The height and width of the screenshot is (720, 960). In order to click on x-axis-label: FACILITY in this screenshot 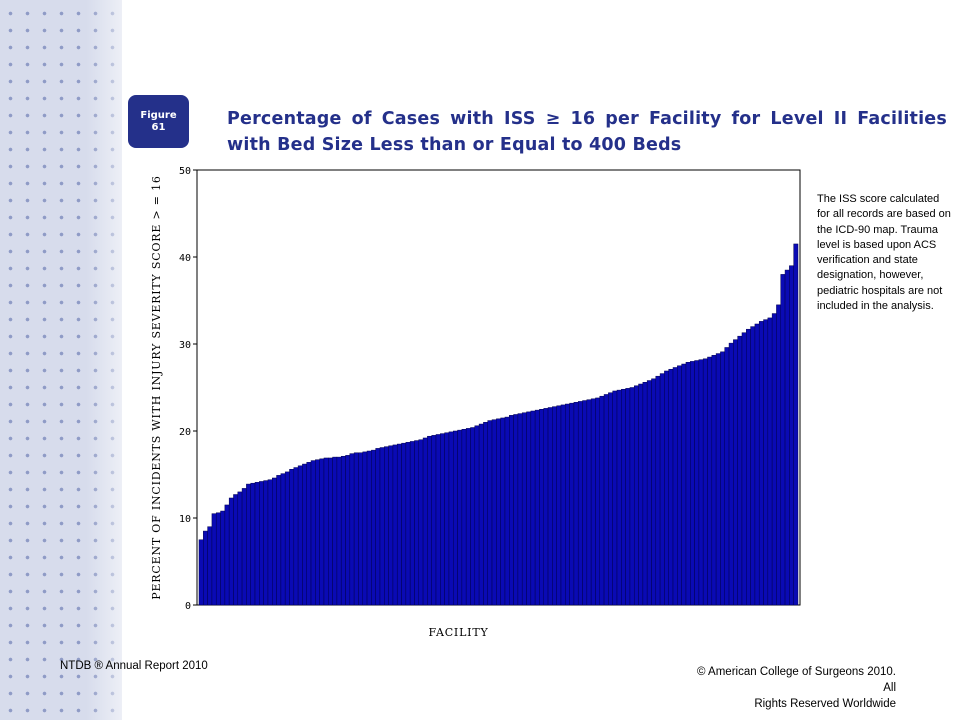, I will do `click(458, 632)`.